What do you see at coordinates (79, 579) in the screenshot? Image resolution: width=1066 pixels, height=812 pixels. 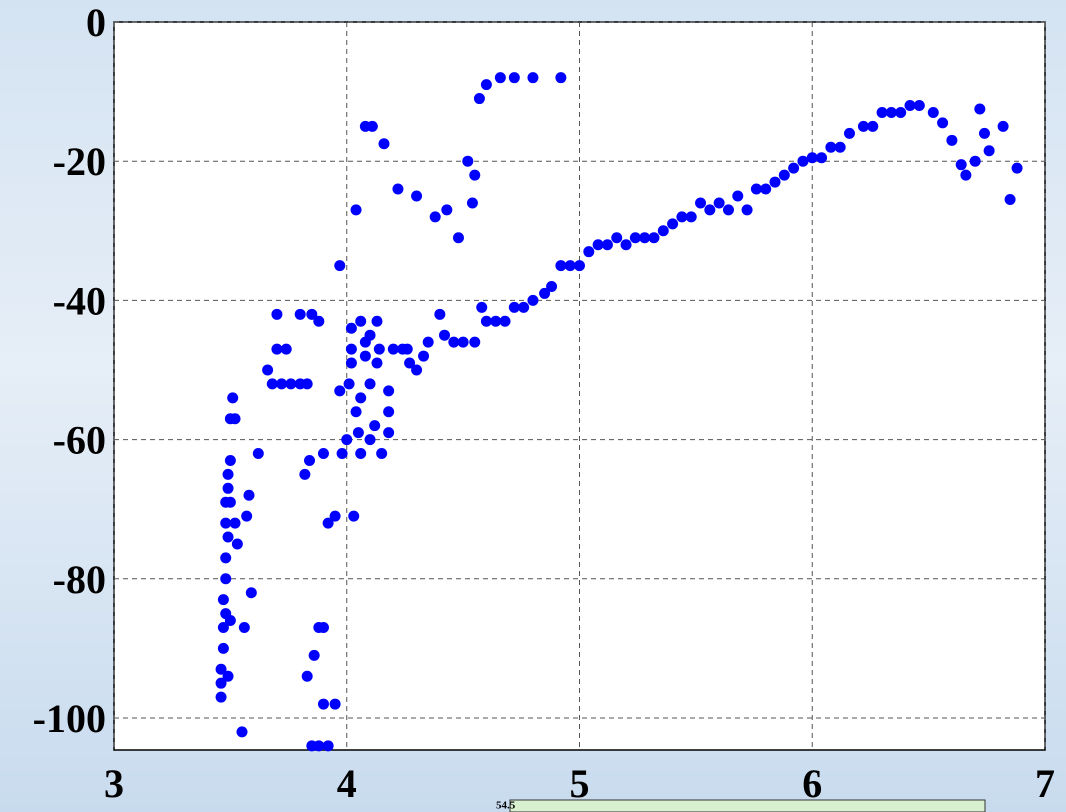 I see `y-tick-label: -80` at bounding box center [79, 579].